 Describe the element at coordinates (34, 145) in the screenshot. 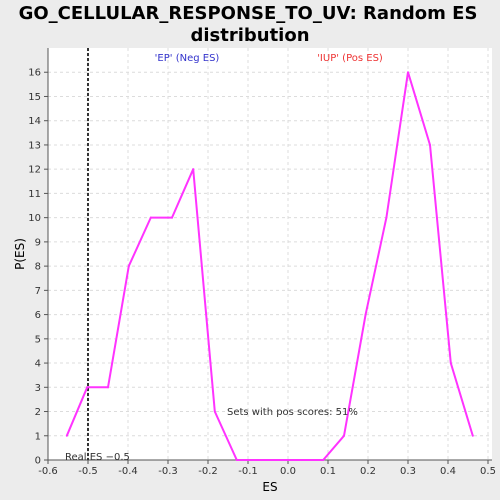

I see `y-tick-label: 13` at that location.